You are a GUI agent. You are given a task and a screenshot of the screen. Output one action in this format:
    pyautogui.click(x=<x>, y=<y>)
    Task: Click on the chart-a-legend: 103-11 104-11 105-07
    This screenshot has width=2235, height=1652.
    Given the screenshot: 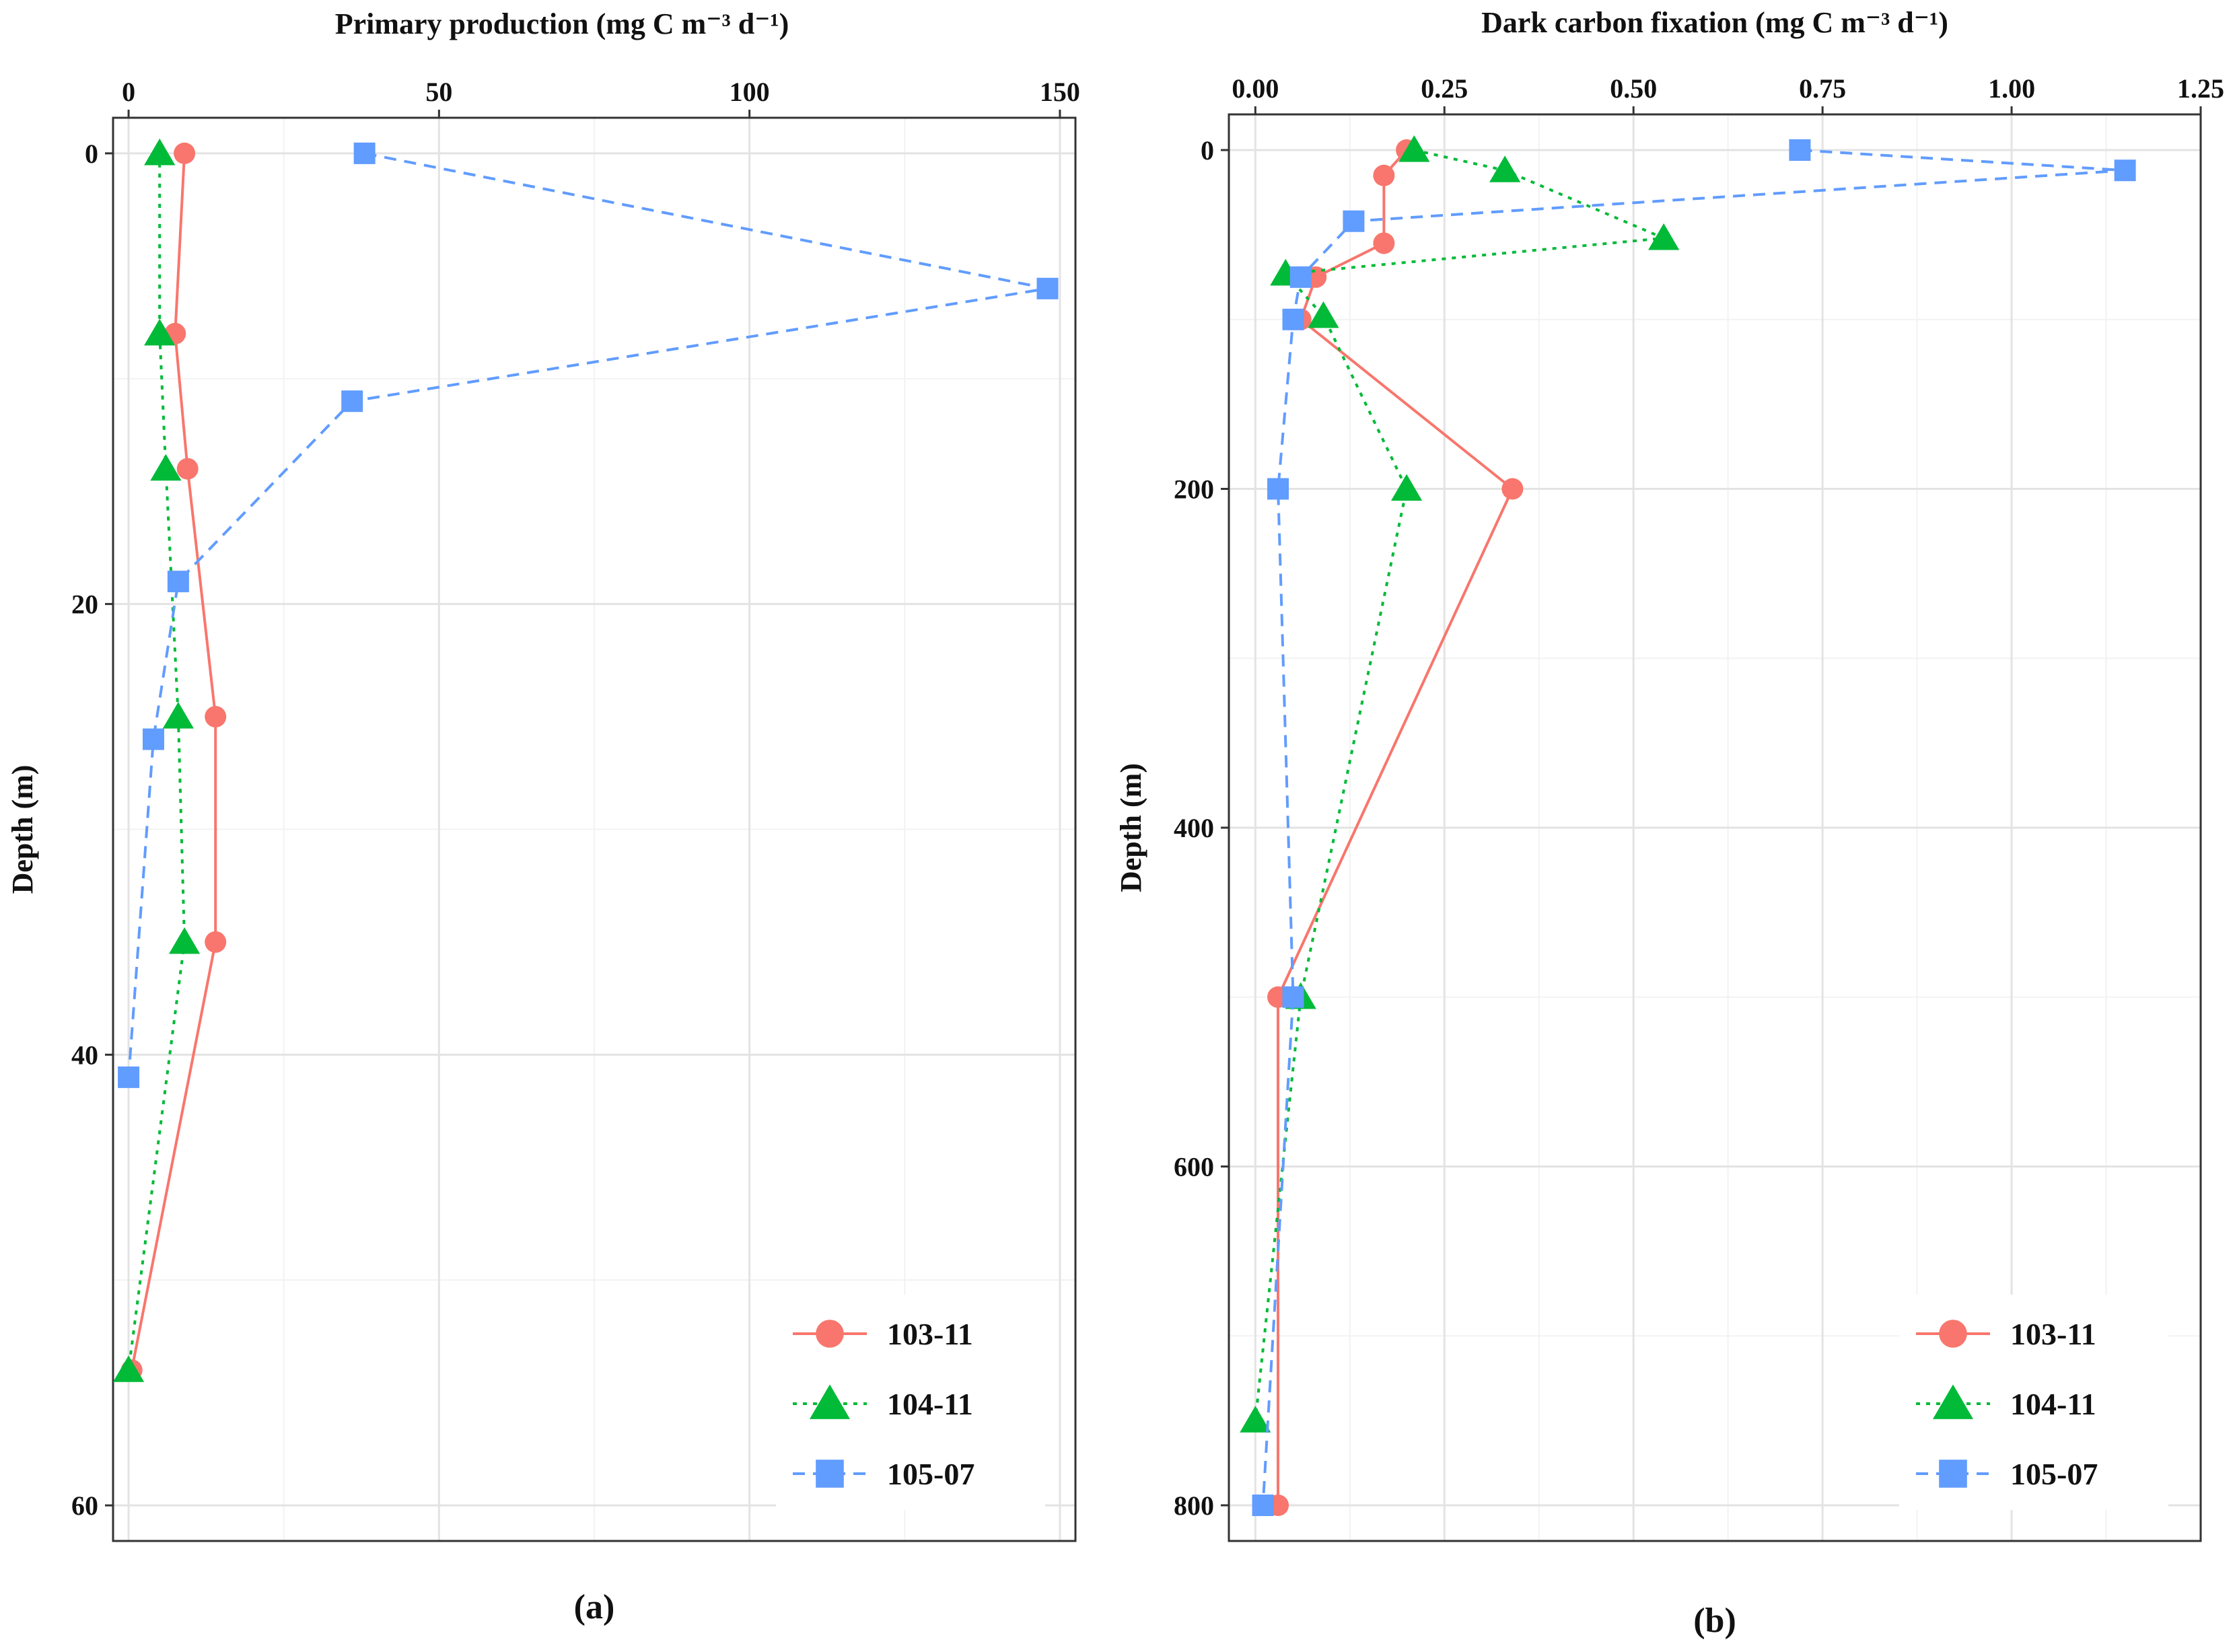 What is the action you would take?
    pyautogui.click(x=911, y=1402)
    